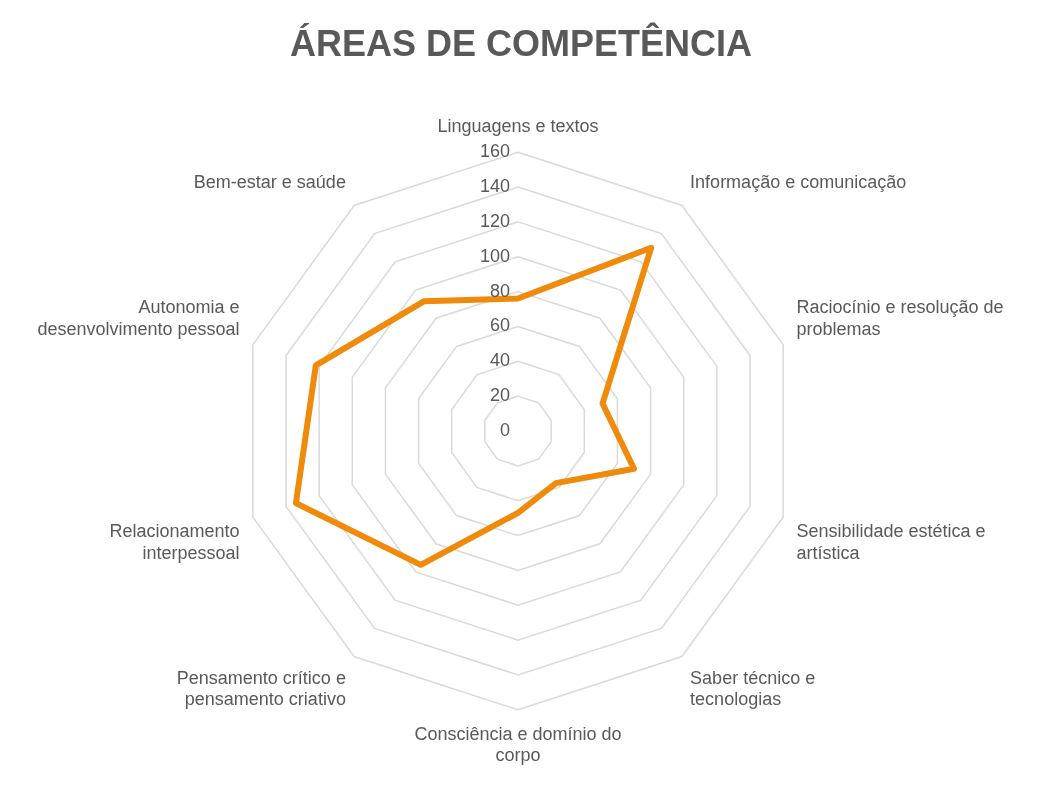  I want to click on y-tick-label: 100, so click(494, 255).